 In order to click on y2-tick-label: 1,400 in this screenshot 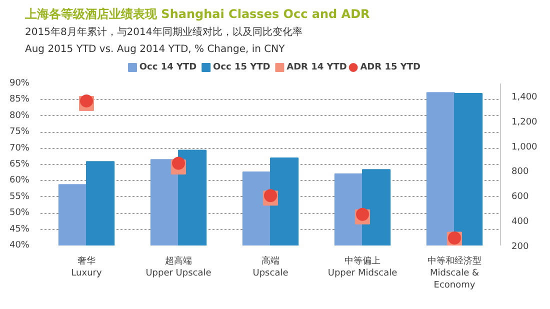, I will do `click(525, 97)`.